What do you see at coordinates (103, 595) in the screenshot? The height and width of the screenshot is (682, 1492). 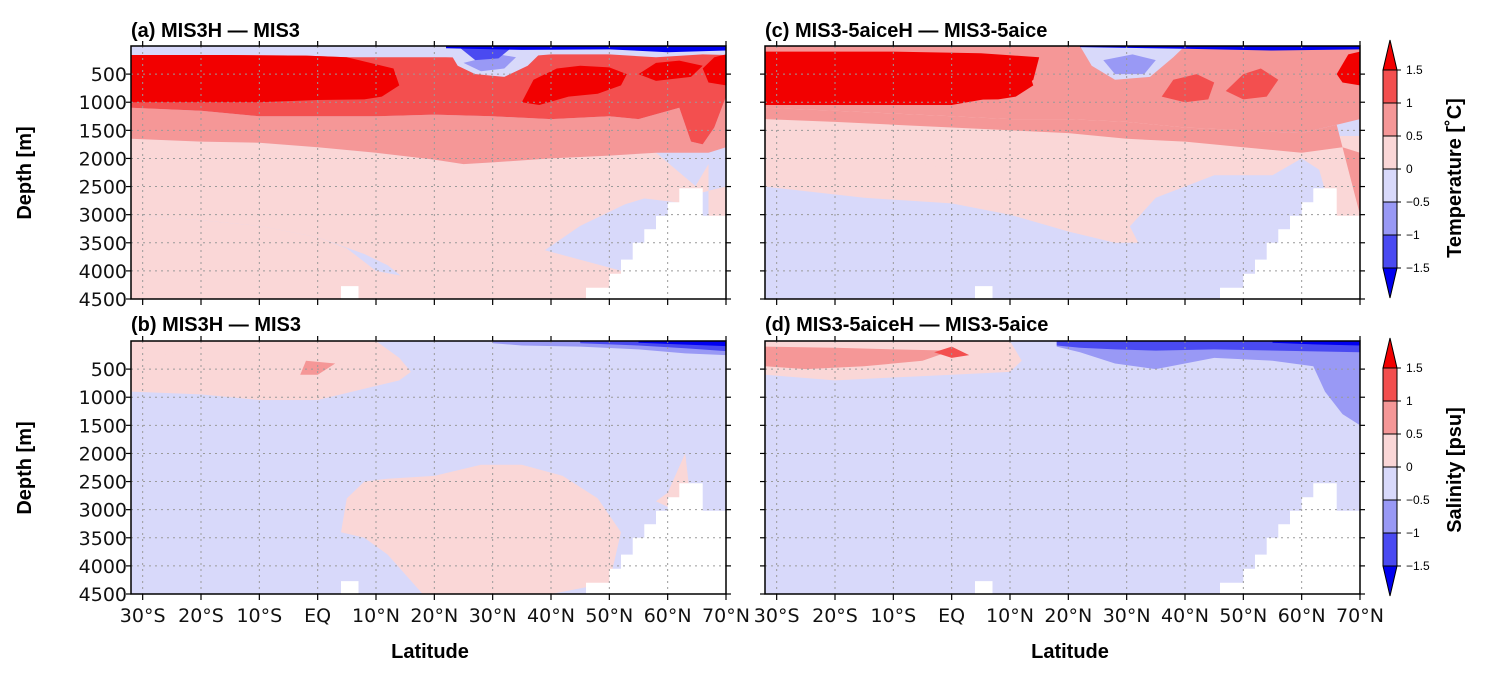 I see `y-tick-label: 4500` at bounding box center [103, 595].